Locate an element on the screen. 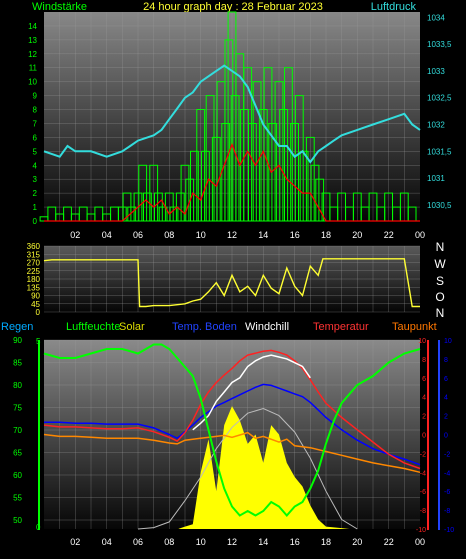 This screenshot has height=559, width=466. direction-y-tick: 315 is located at coordinates (34, 254).